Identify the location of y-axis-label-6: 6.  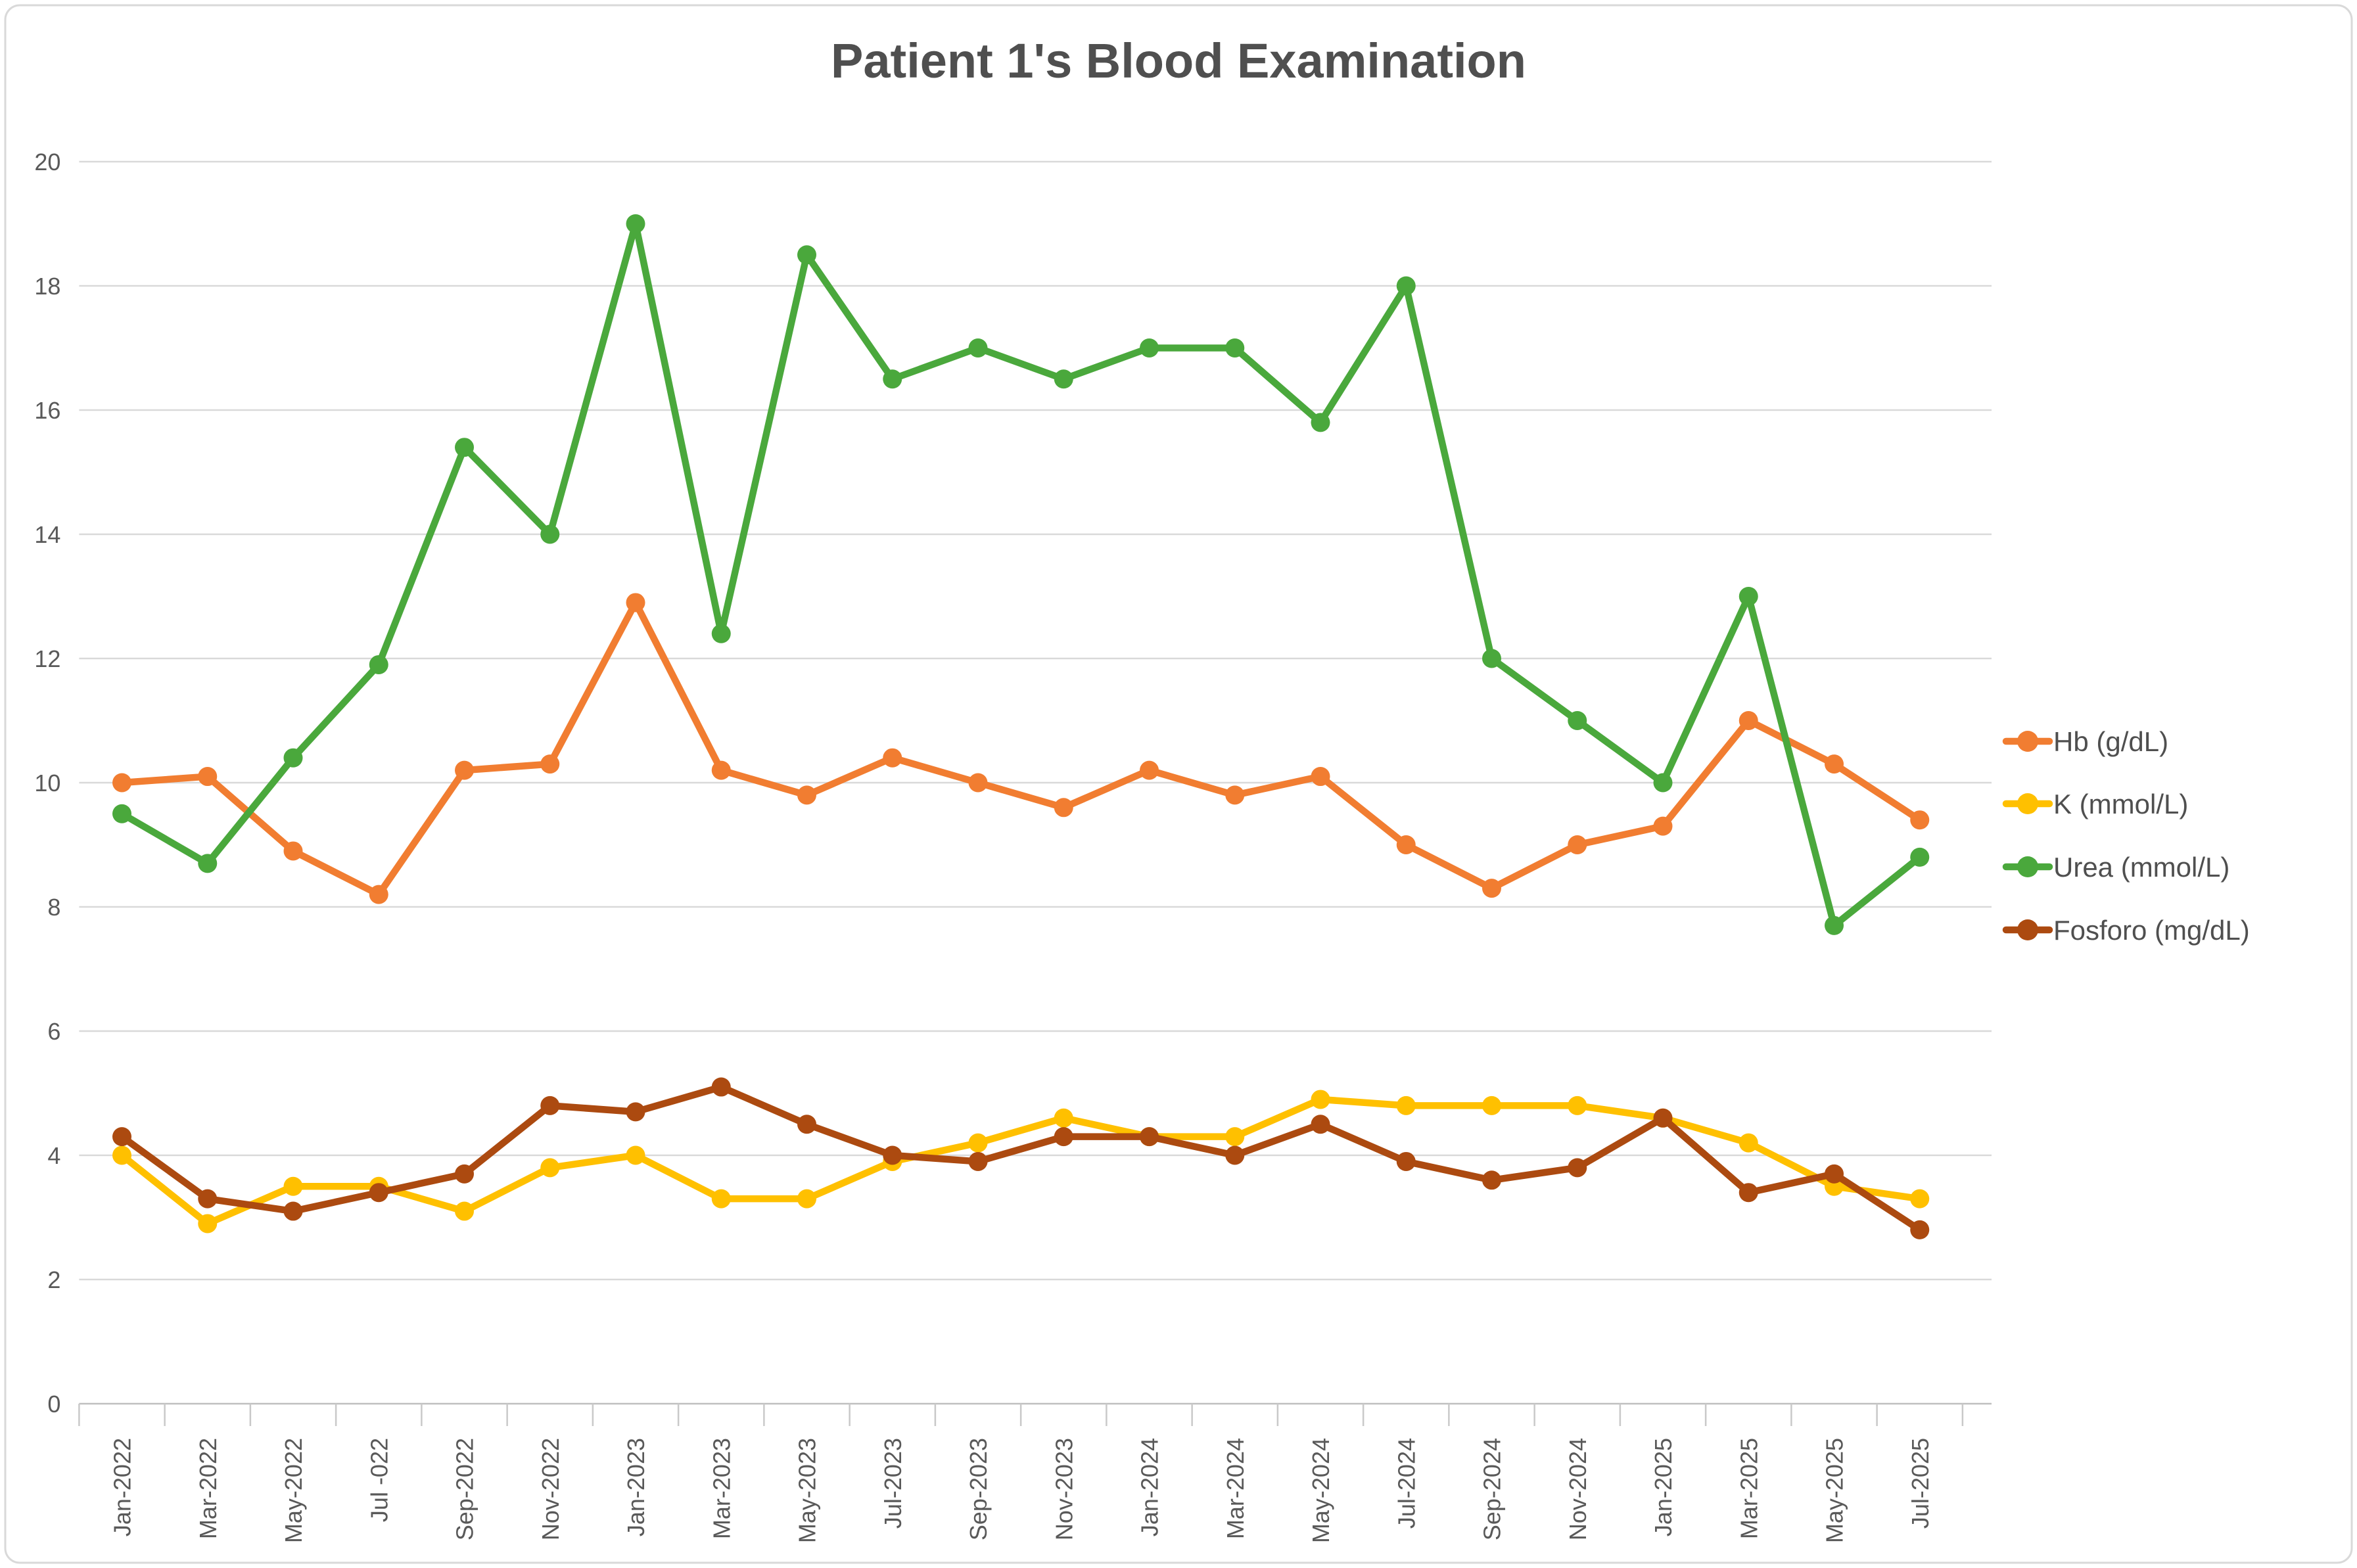
(54, 1031).